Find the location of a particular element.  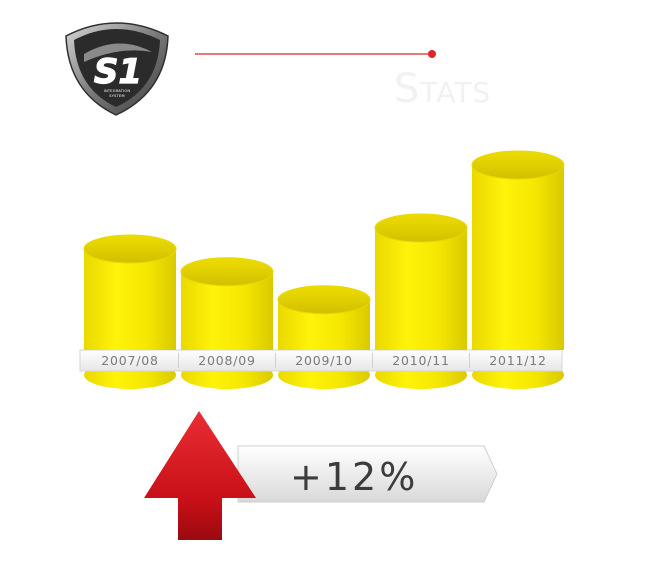

bar-top-2007/08 is located at coordinates (130, 249).